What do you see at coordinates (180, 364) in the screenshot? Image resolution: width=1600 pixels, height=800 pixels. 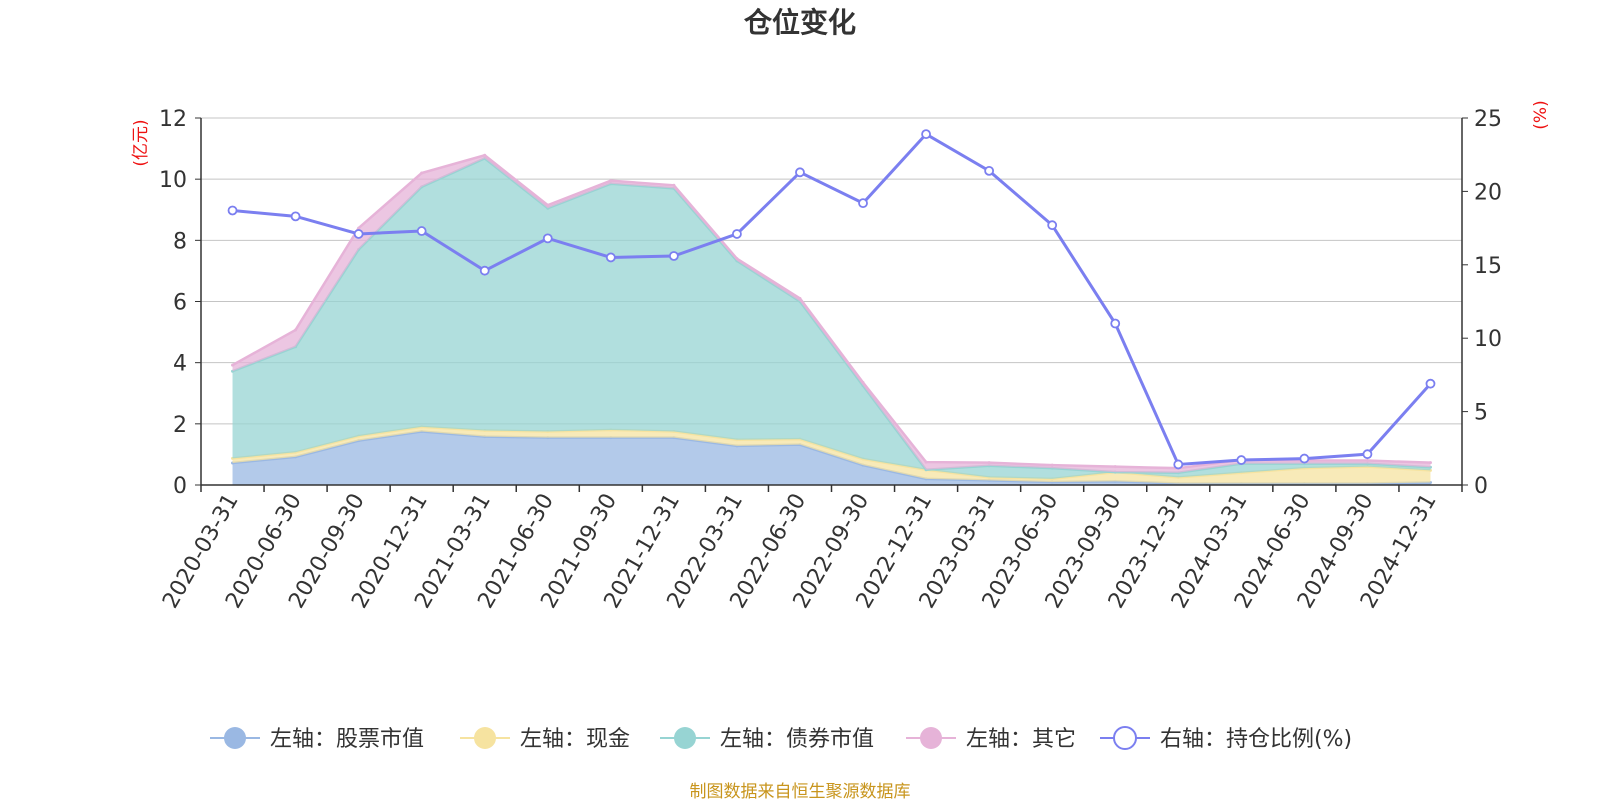 I see `left-axis-tick-label: 4` at bounding box center [180, 364].